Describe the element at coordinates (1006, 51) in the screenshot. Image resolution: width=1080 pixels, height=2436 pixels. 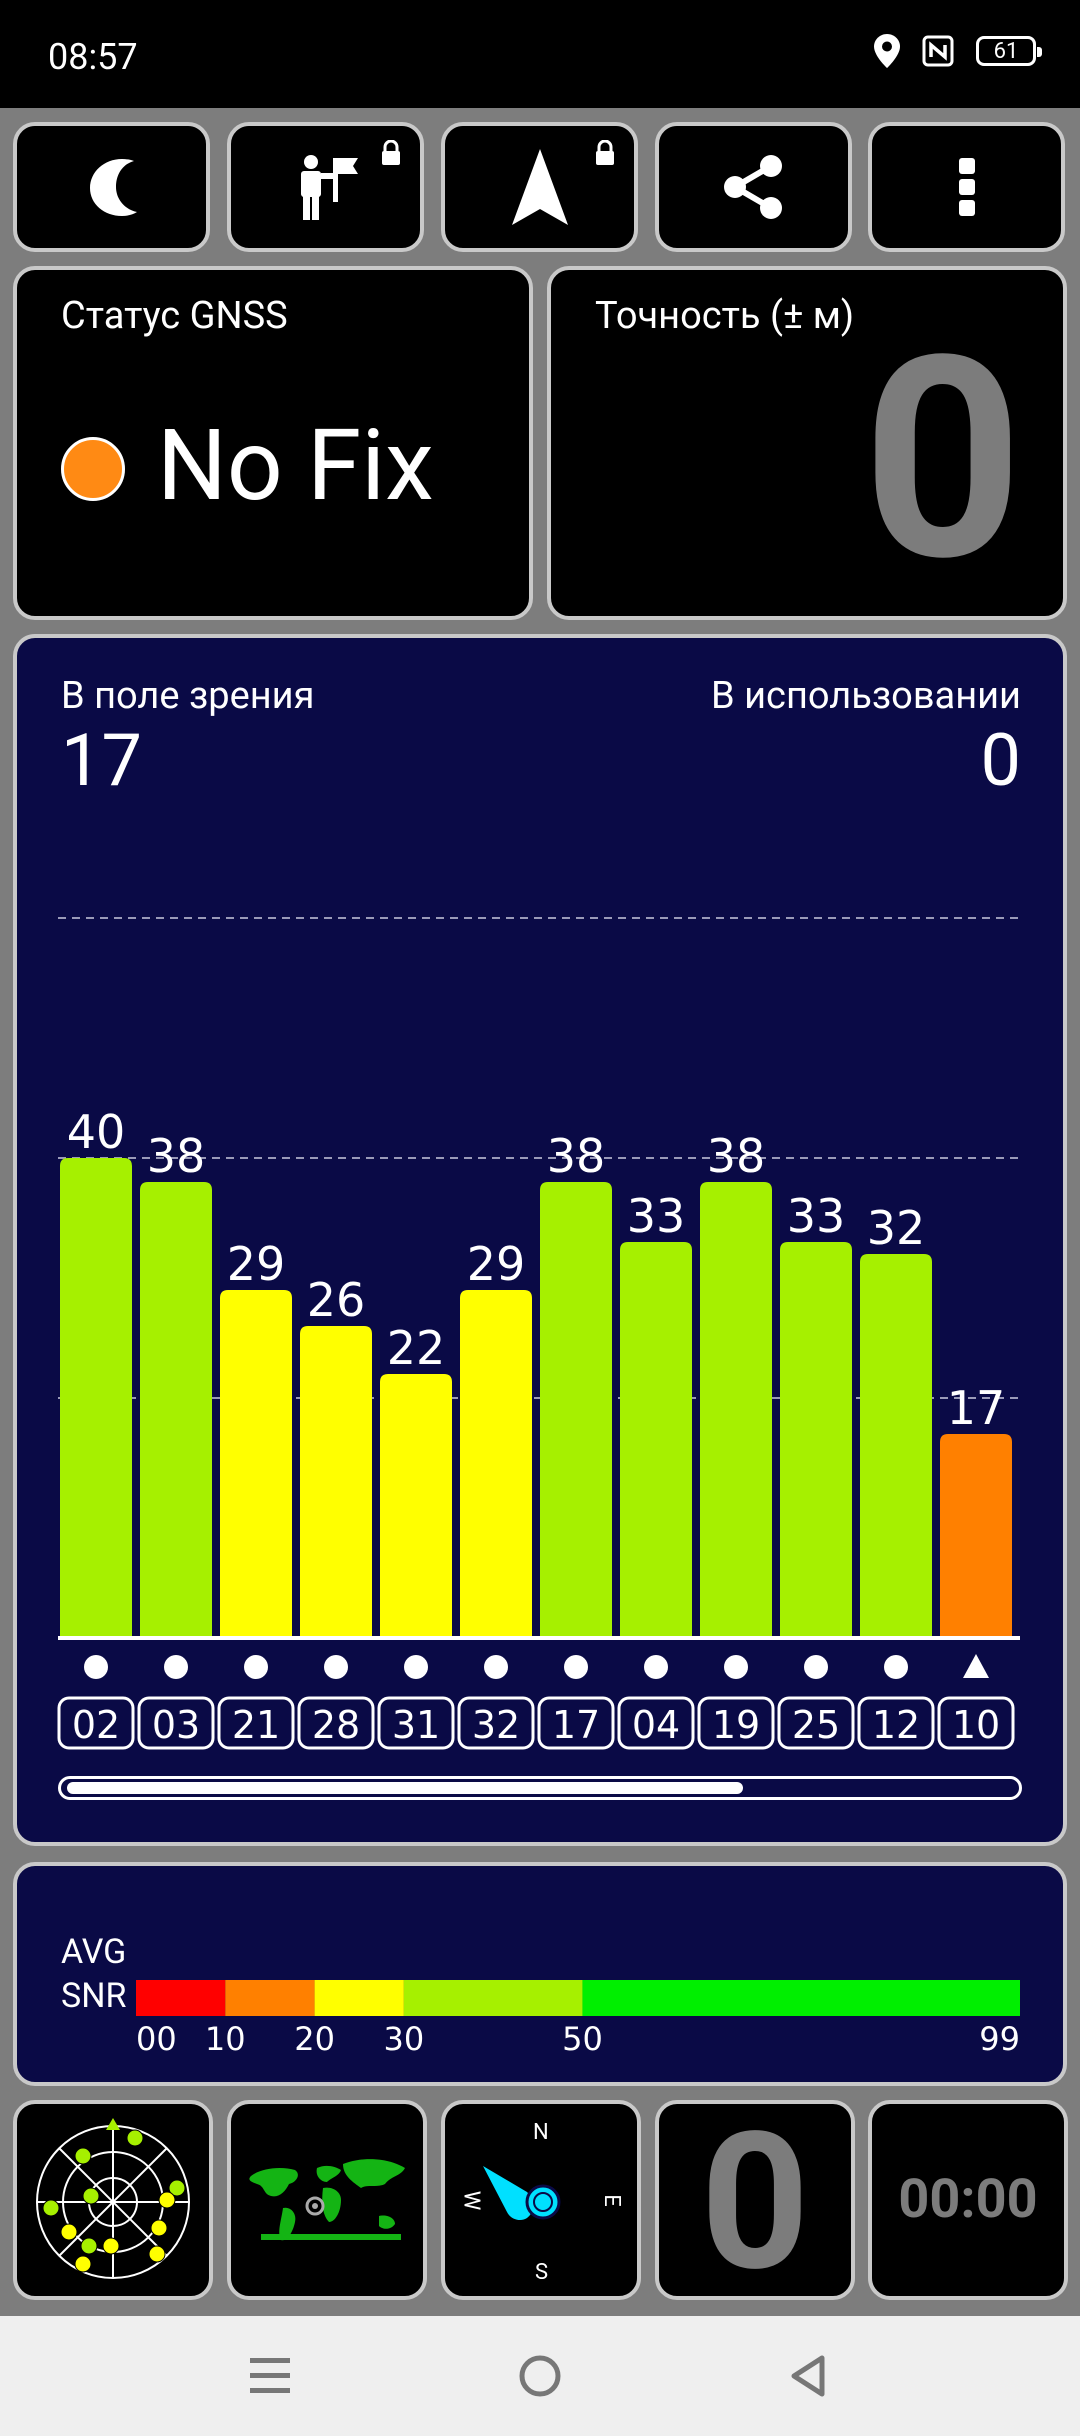
I see `battery-level: 61` at that location.